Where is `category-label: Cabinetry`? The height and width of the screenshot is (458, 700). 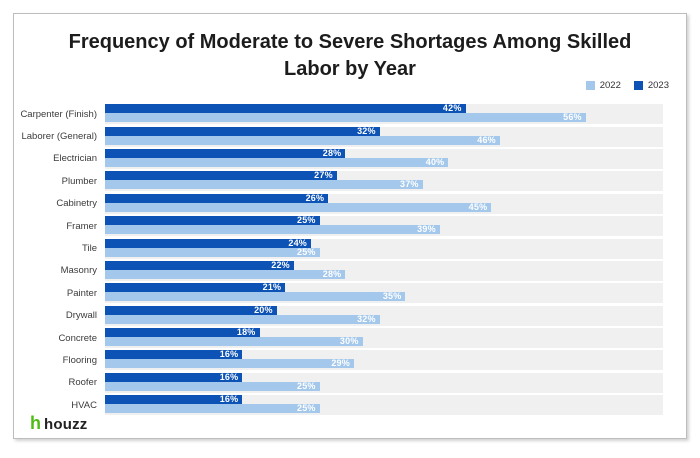 category-label: Cabinetry is located at coordinates (76, 204).